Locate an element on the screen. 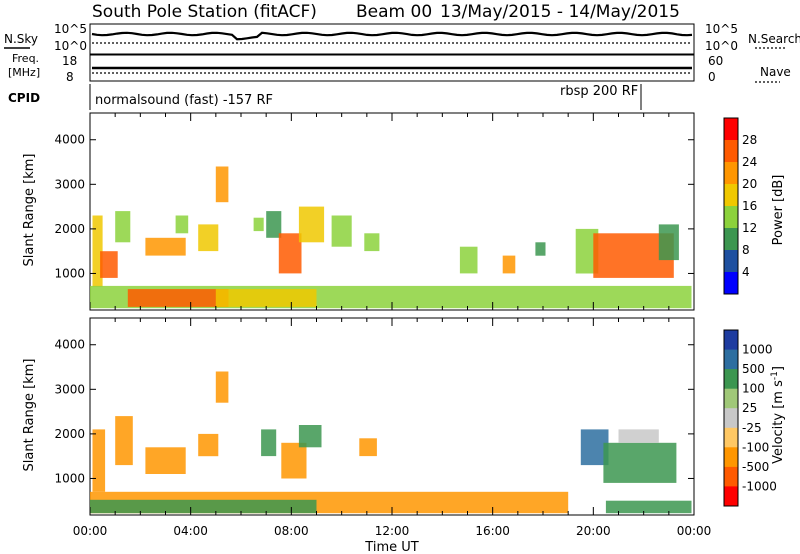 This screenshot has height=554, width=800. velocity-ylabel: Slant Range [km] is located at coordinates (29, 415).